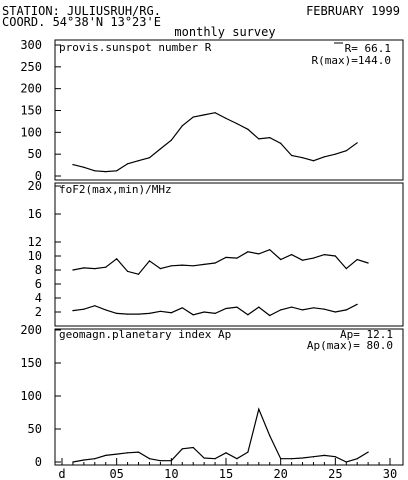 This screenshot has width=408, height=480. Describe the element at coordinates (35, 242) in the screenshot. I see `fof2-y-tick-label: 12` at that location.